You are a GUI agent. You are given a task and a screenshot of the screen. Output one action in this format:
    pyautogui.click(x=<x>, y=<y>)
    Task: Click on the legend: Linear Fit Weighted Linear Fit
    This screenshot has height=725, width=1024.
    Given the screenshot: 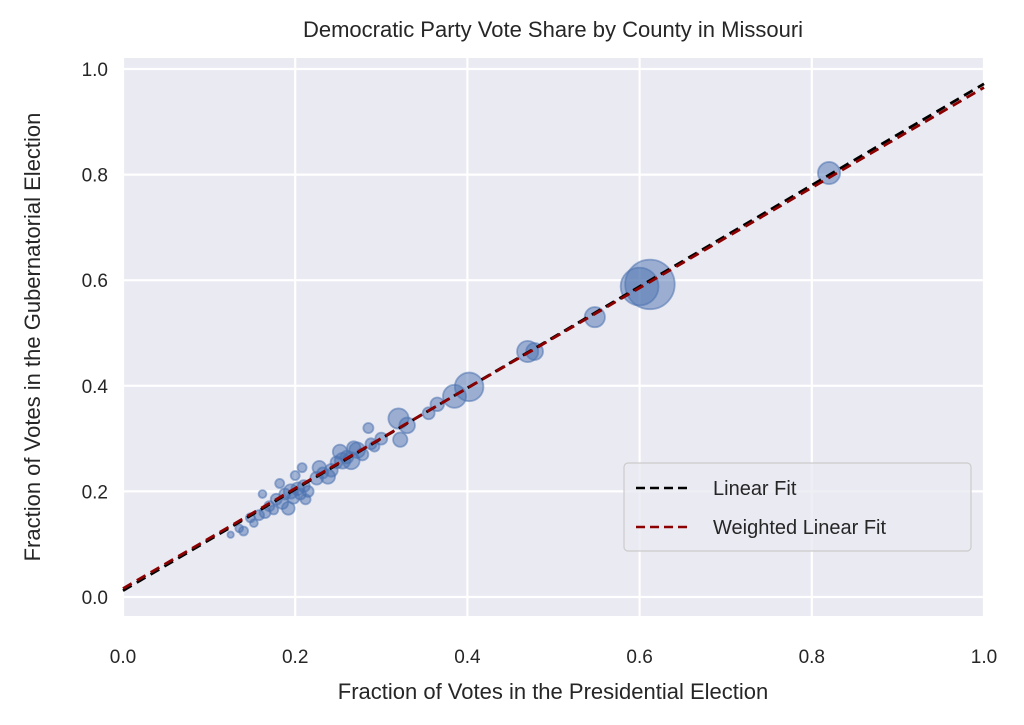 What is the action you would take?
    pyautogui.click(x=797, y=507)
    